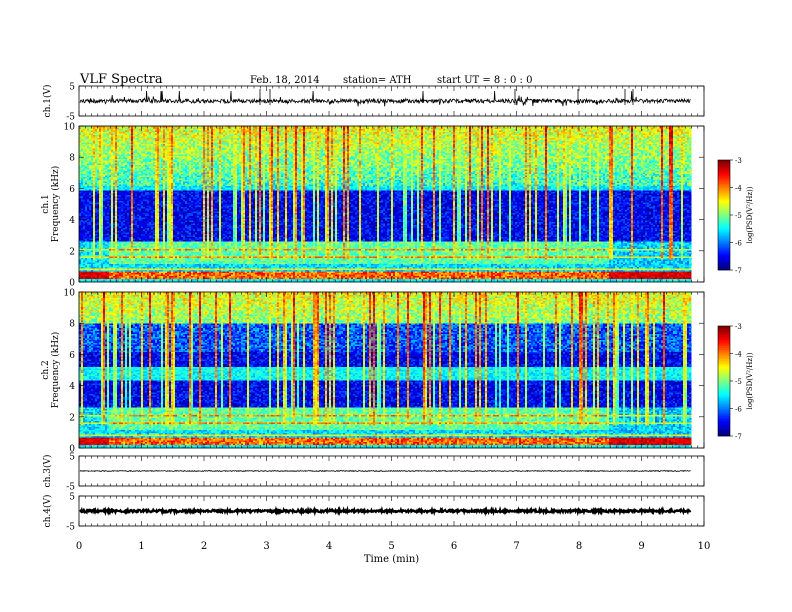  What do you see at coordinates (72, 418) in the screenshot?
I see `panel-3-y-tick-label-2: 2` at bounding box center [72, 418].